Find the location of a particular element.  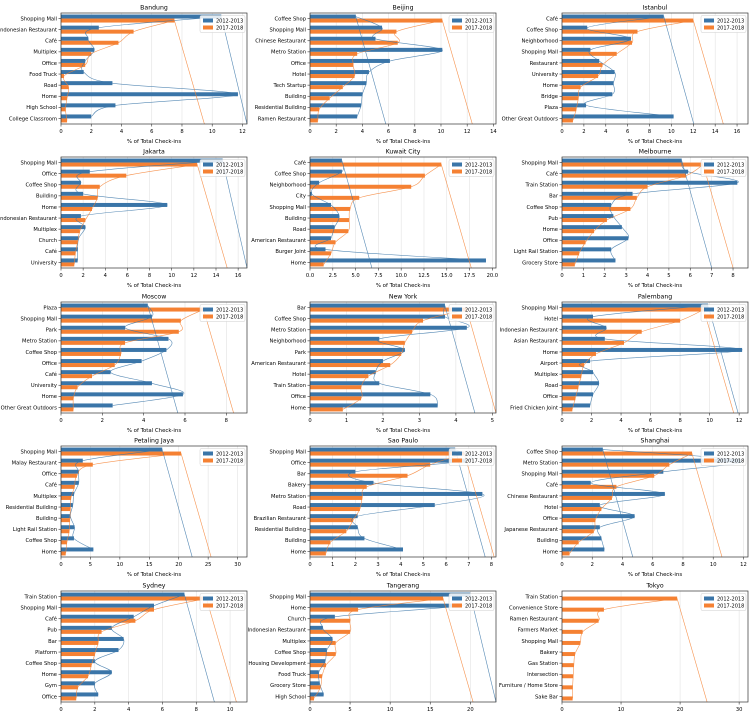

category-label: Bridge is located at coordinates (549, 97).